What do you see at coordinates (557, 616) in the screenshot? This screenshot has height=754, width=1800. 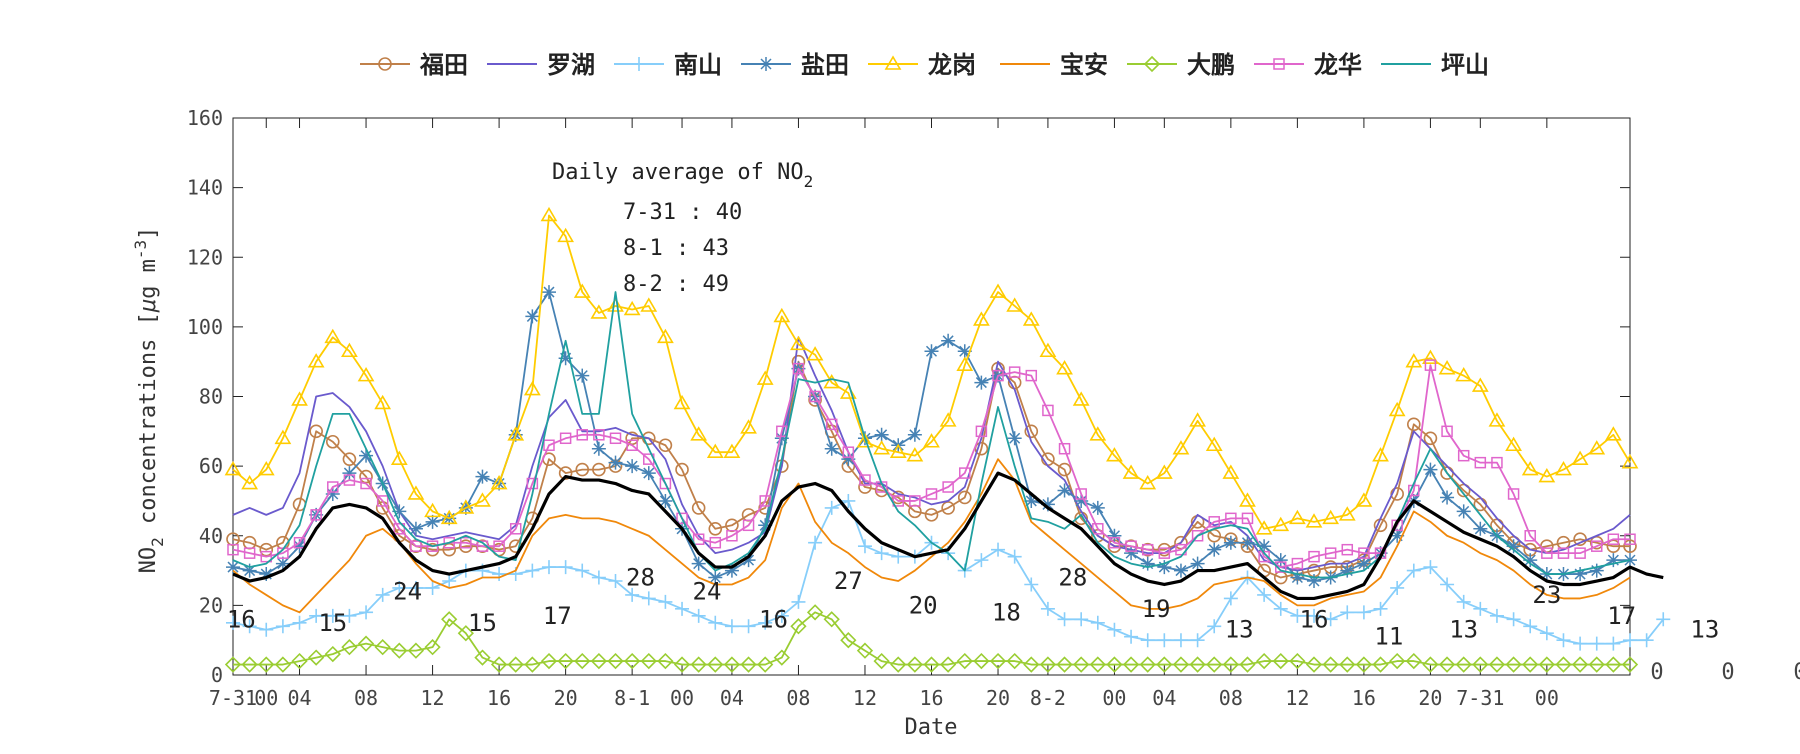 I see `data-label: 17` at bounding box center [557, 616].